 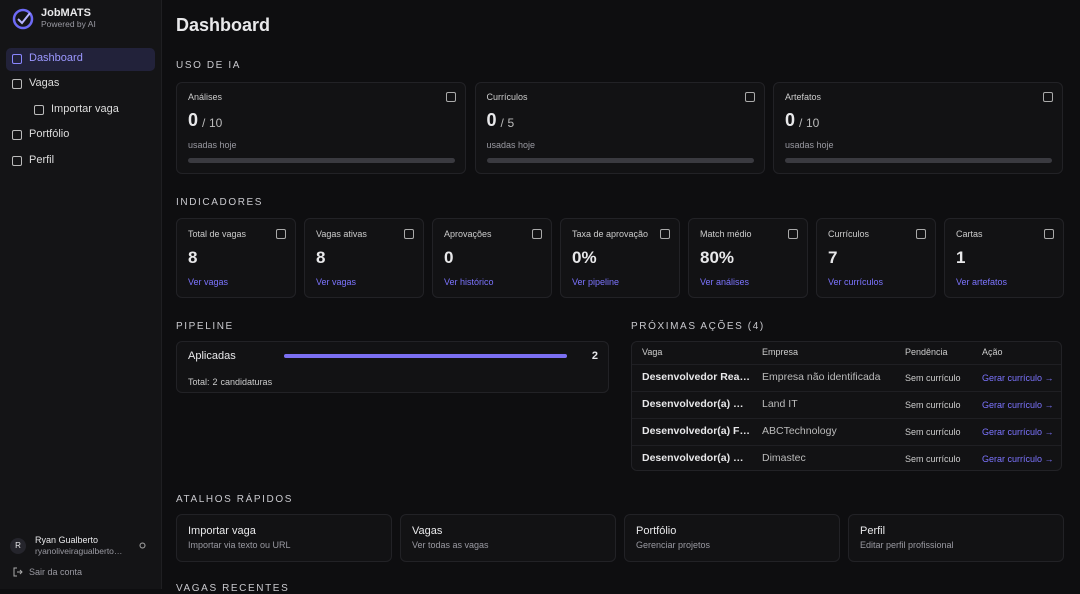 What do you see at coordinates (784, 458) in the screenshot?
I see `company: Dimastec` at bounding box center [784, 458].